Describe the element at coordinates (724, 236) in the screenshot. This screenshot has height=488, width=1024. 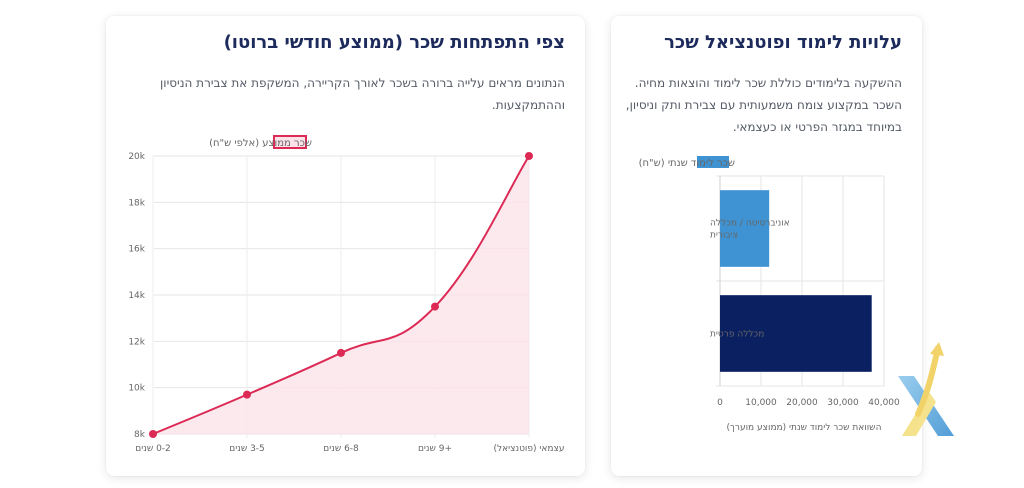
I see `y-category-label: ציבורית` at that location.